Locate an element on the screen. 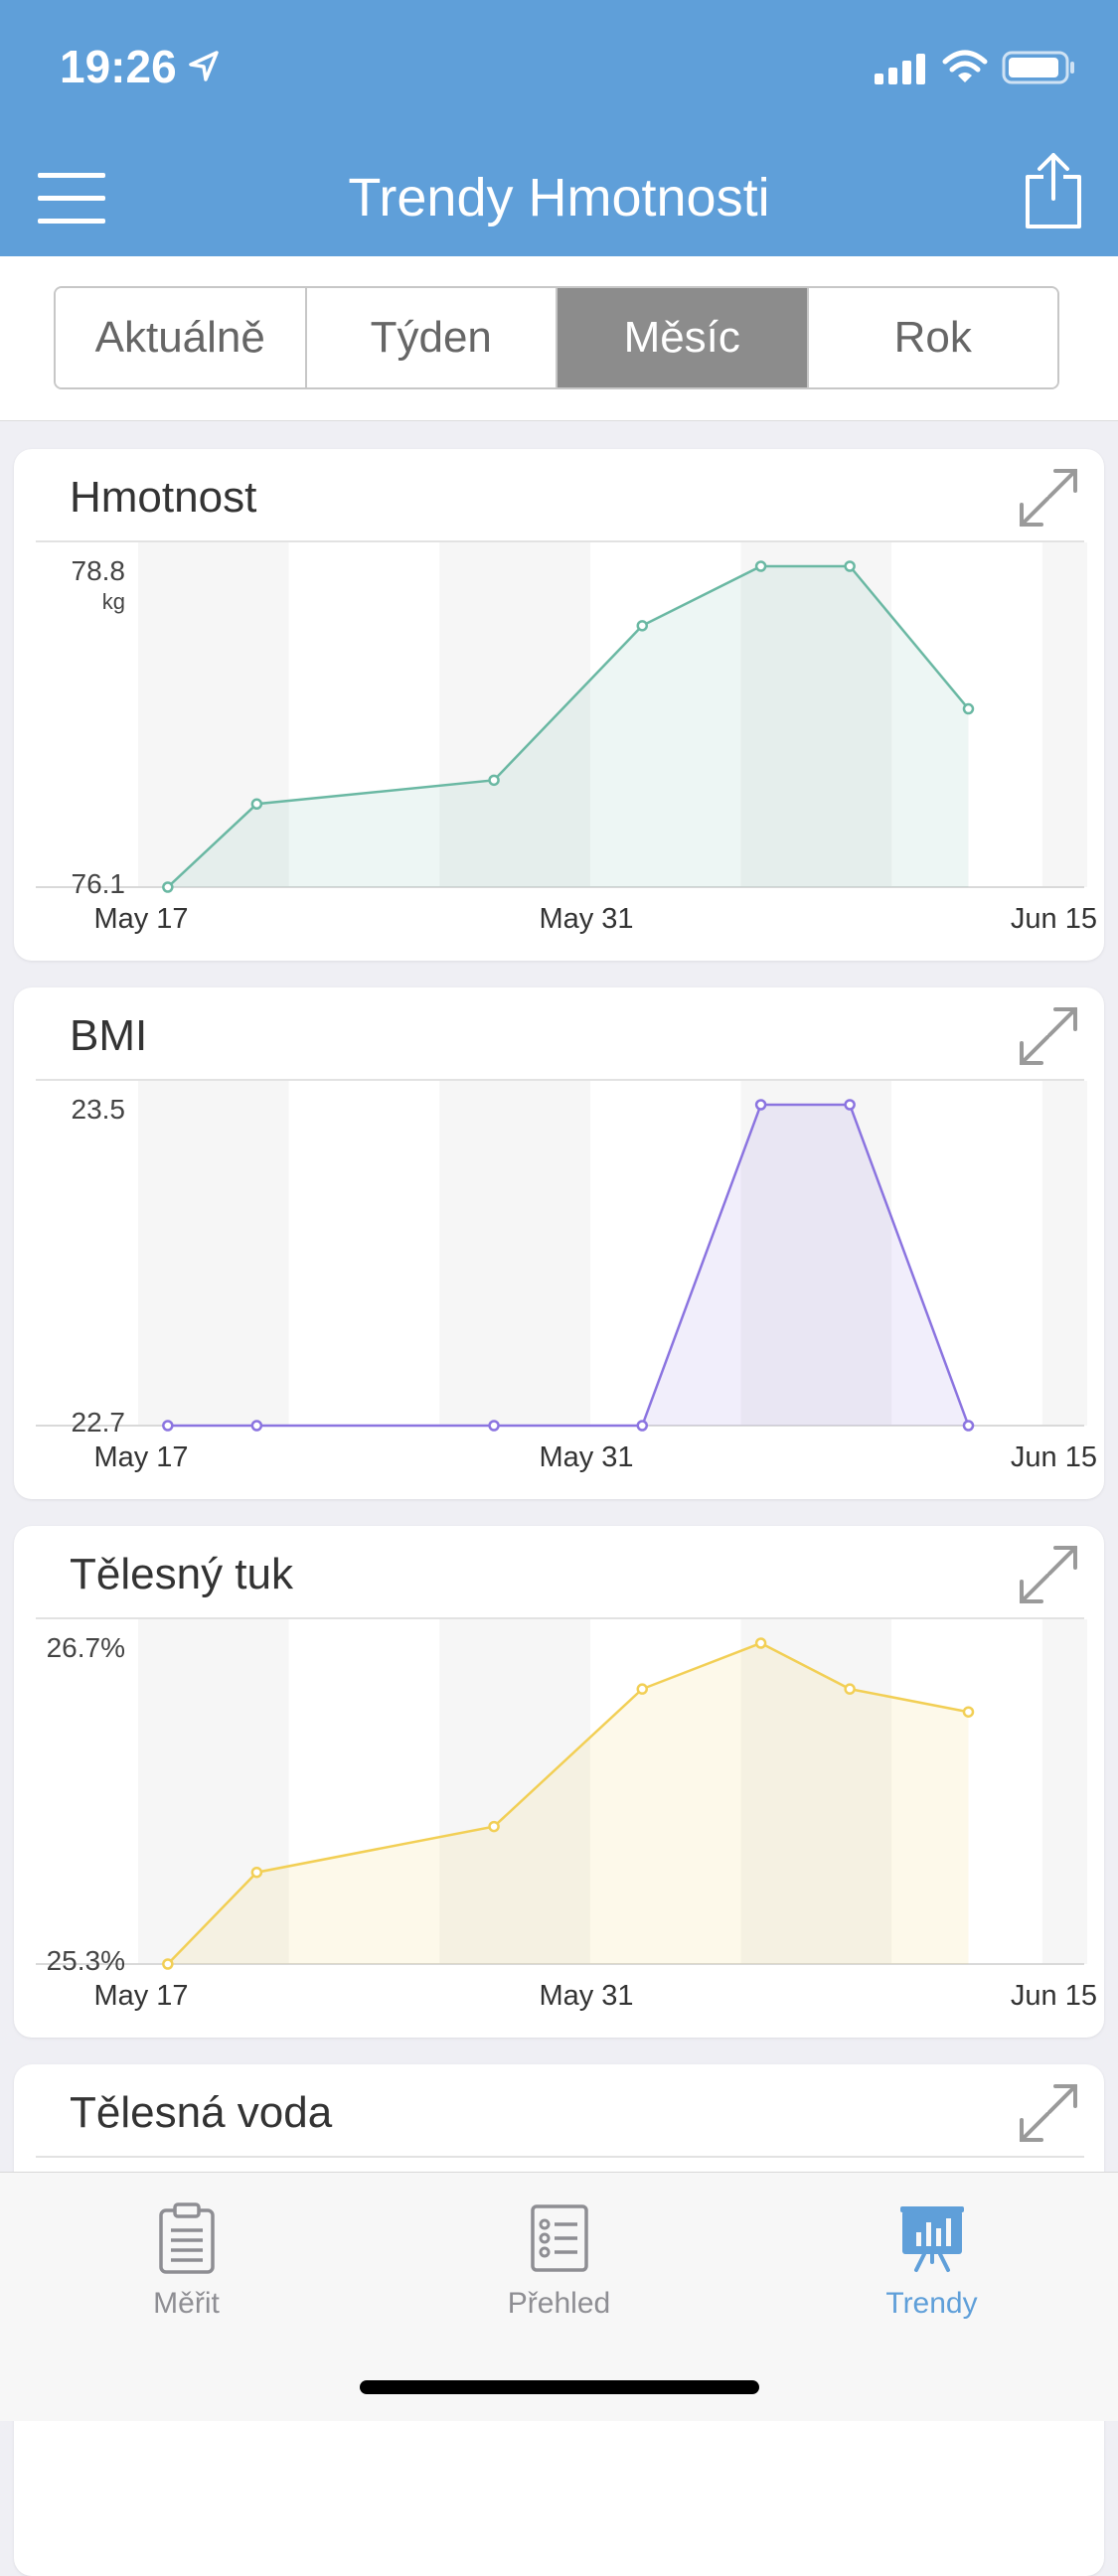  y-max-label: 26.7% is located at coordinates (86, 1647).